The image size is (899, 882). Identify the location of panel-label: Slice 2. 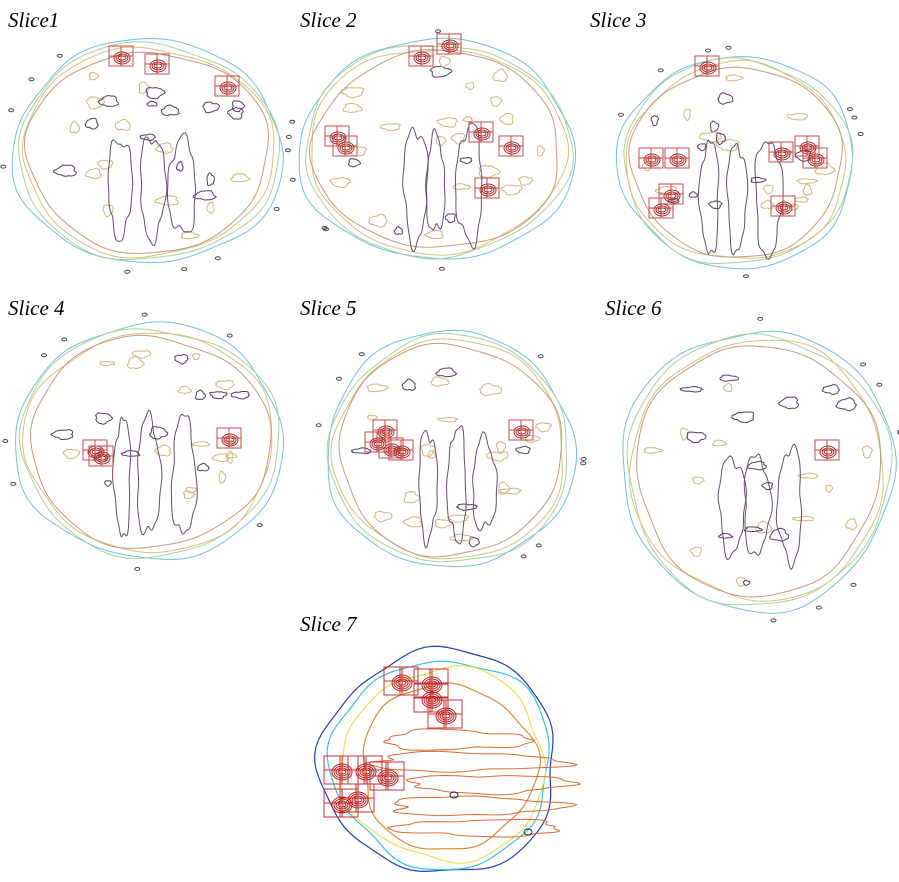
(328, 20).